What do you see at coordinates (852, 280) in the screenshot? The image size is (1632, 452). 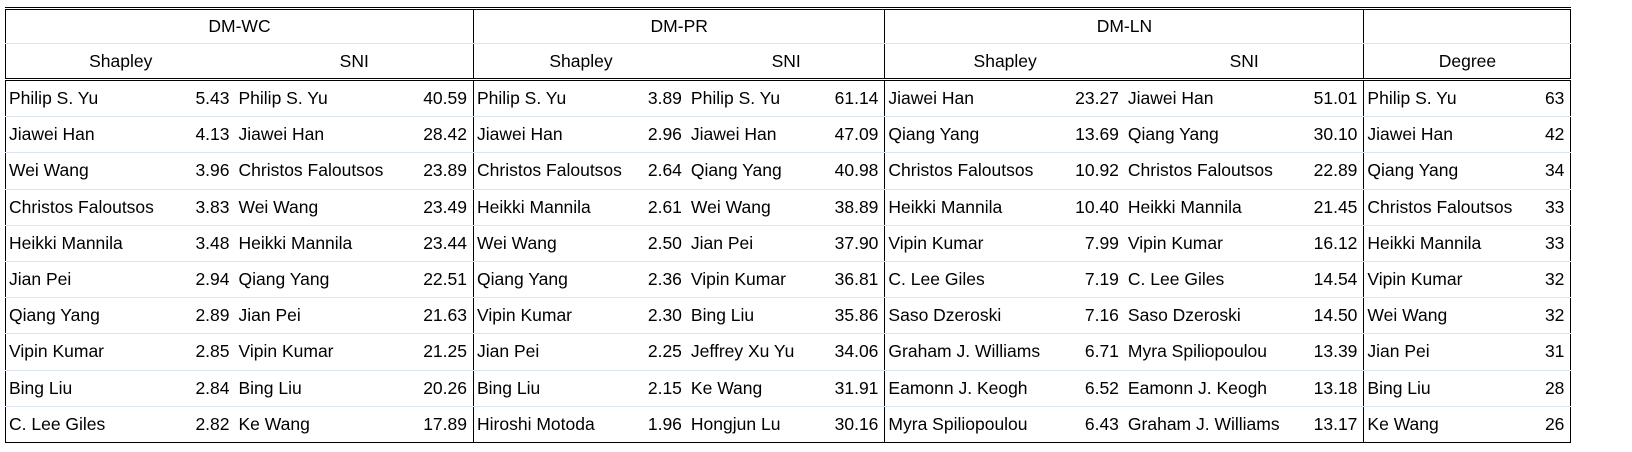 I see `score-value: 36.81` at bounding box center [852, 280].